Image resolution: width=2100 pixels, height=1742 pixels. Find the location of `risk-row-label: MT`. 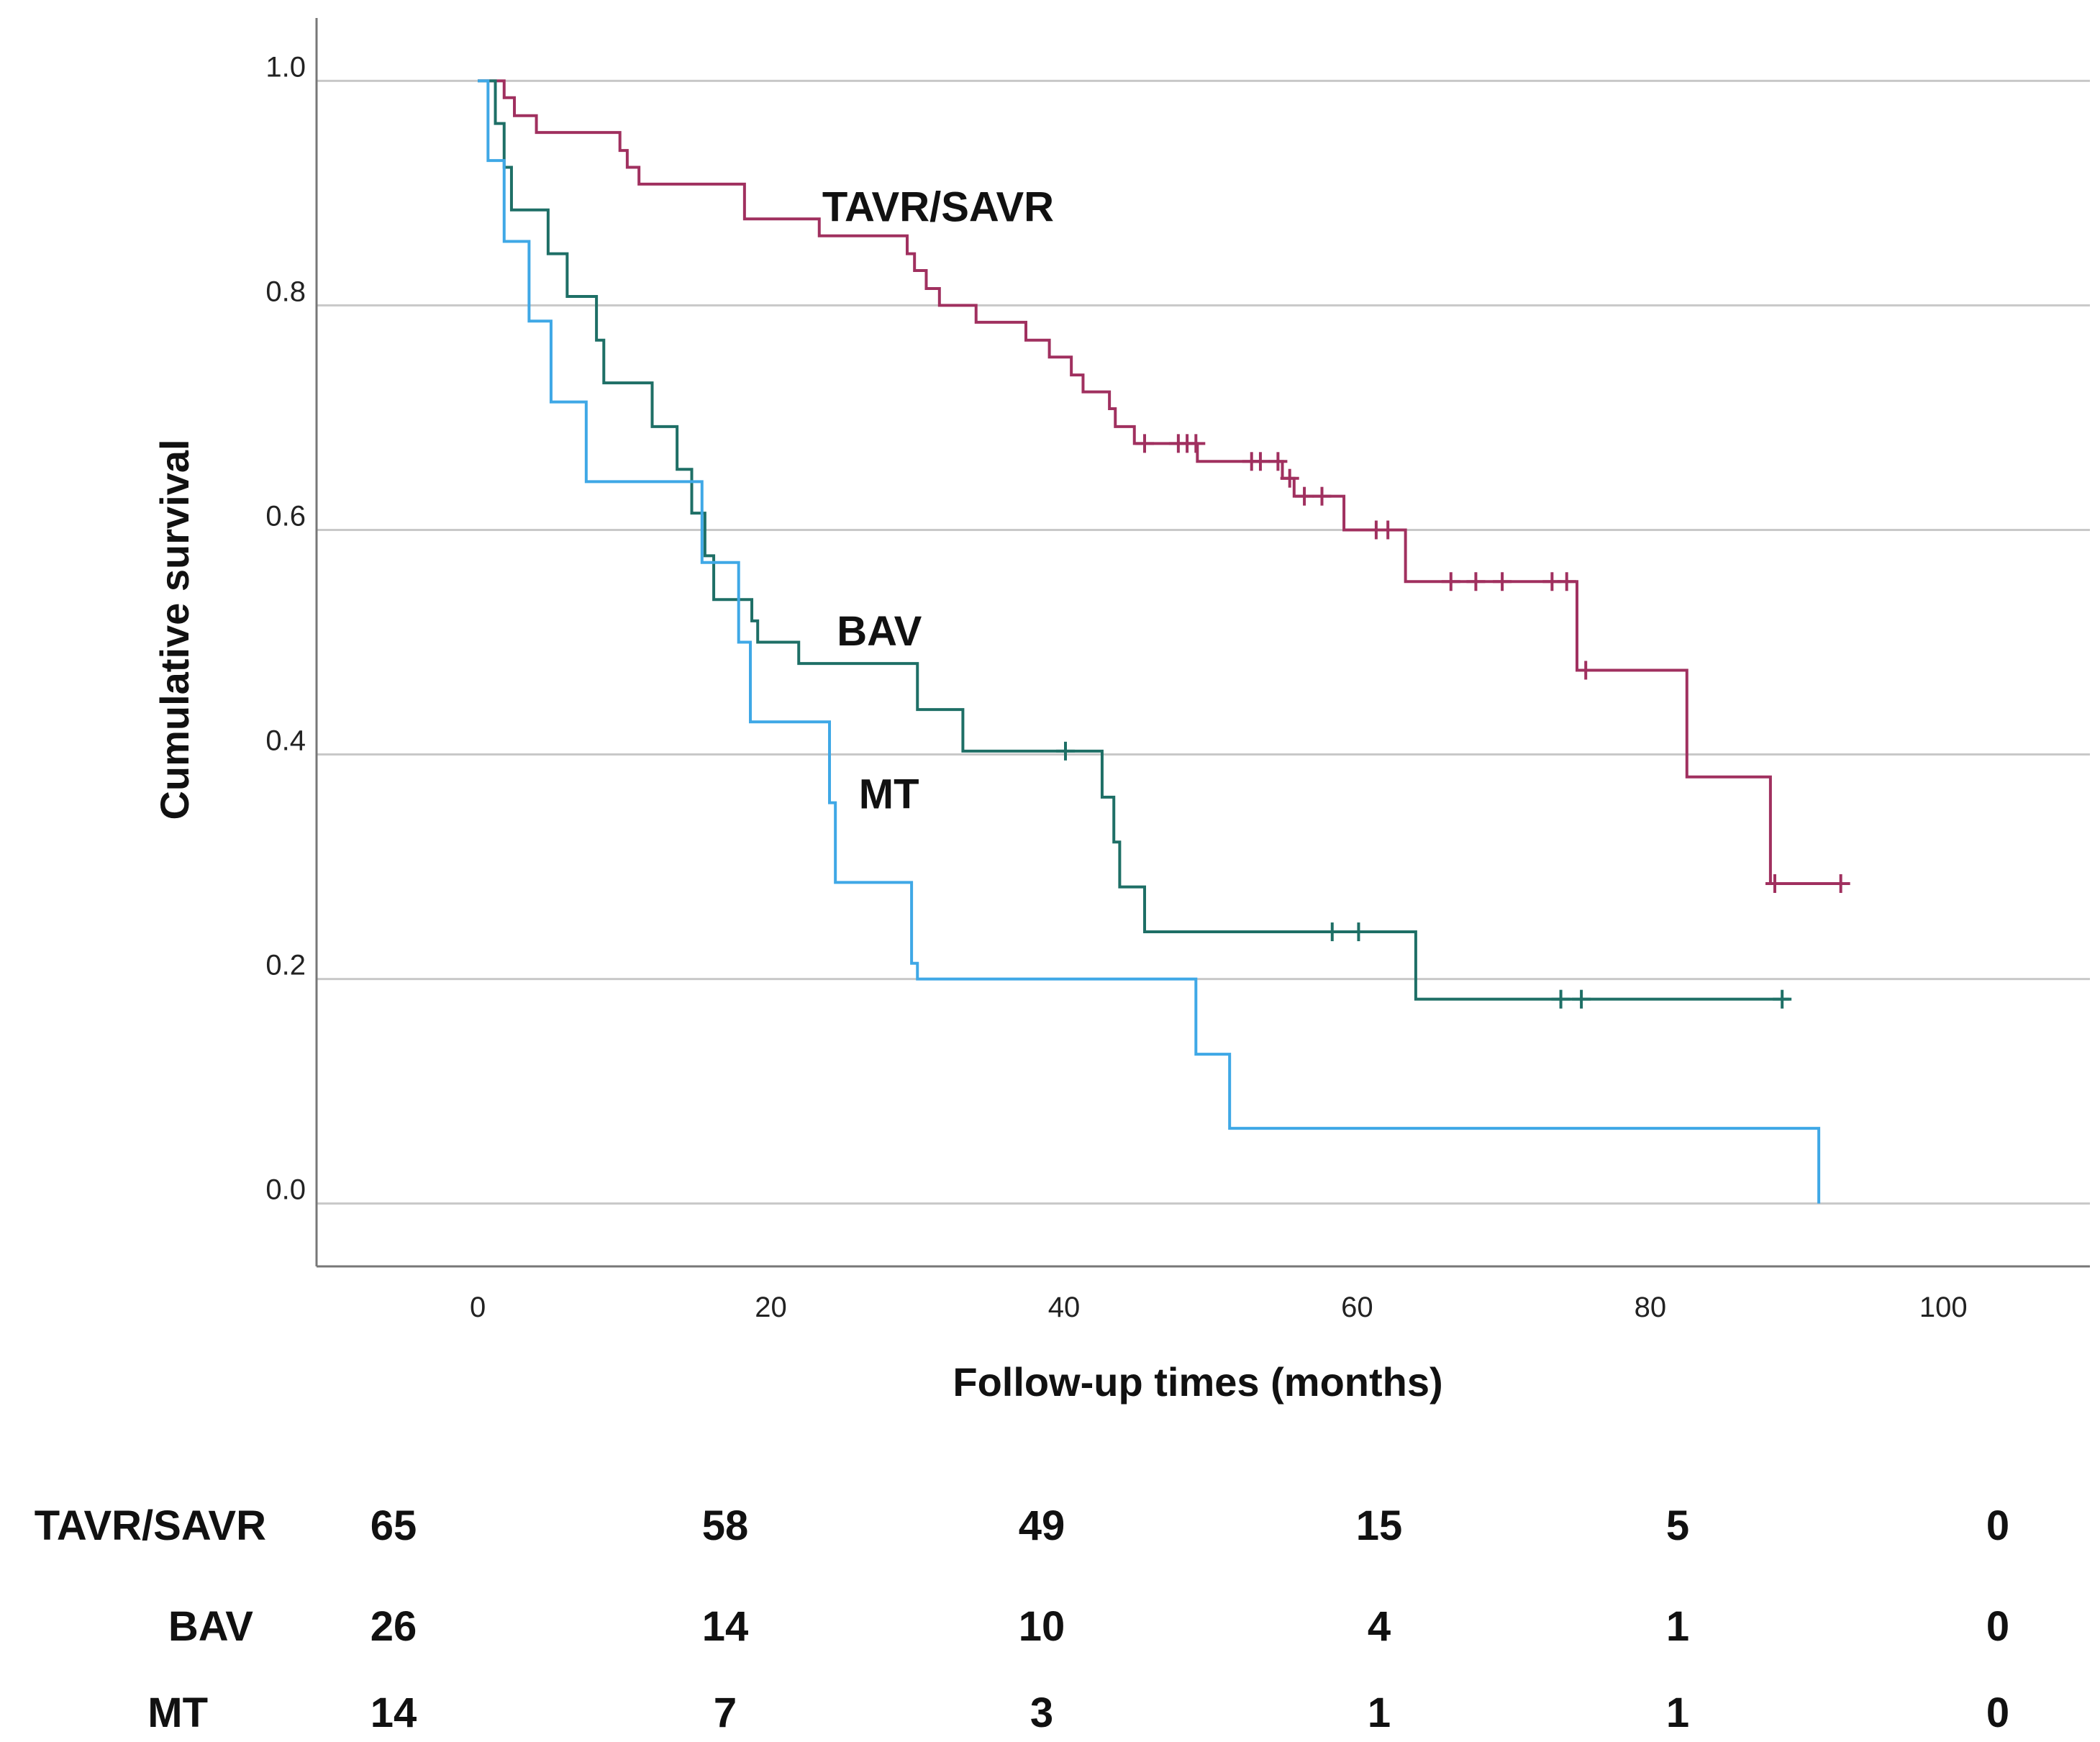

risk-row-label: MT is located at coordinates (177, 1712).